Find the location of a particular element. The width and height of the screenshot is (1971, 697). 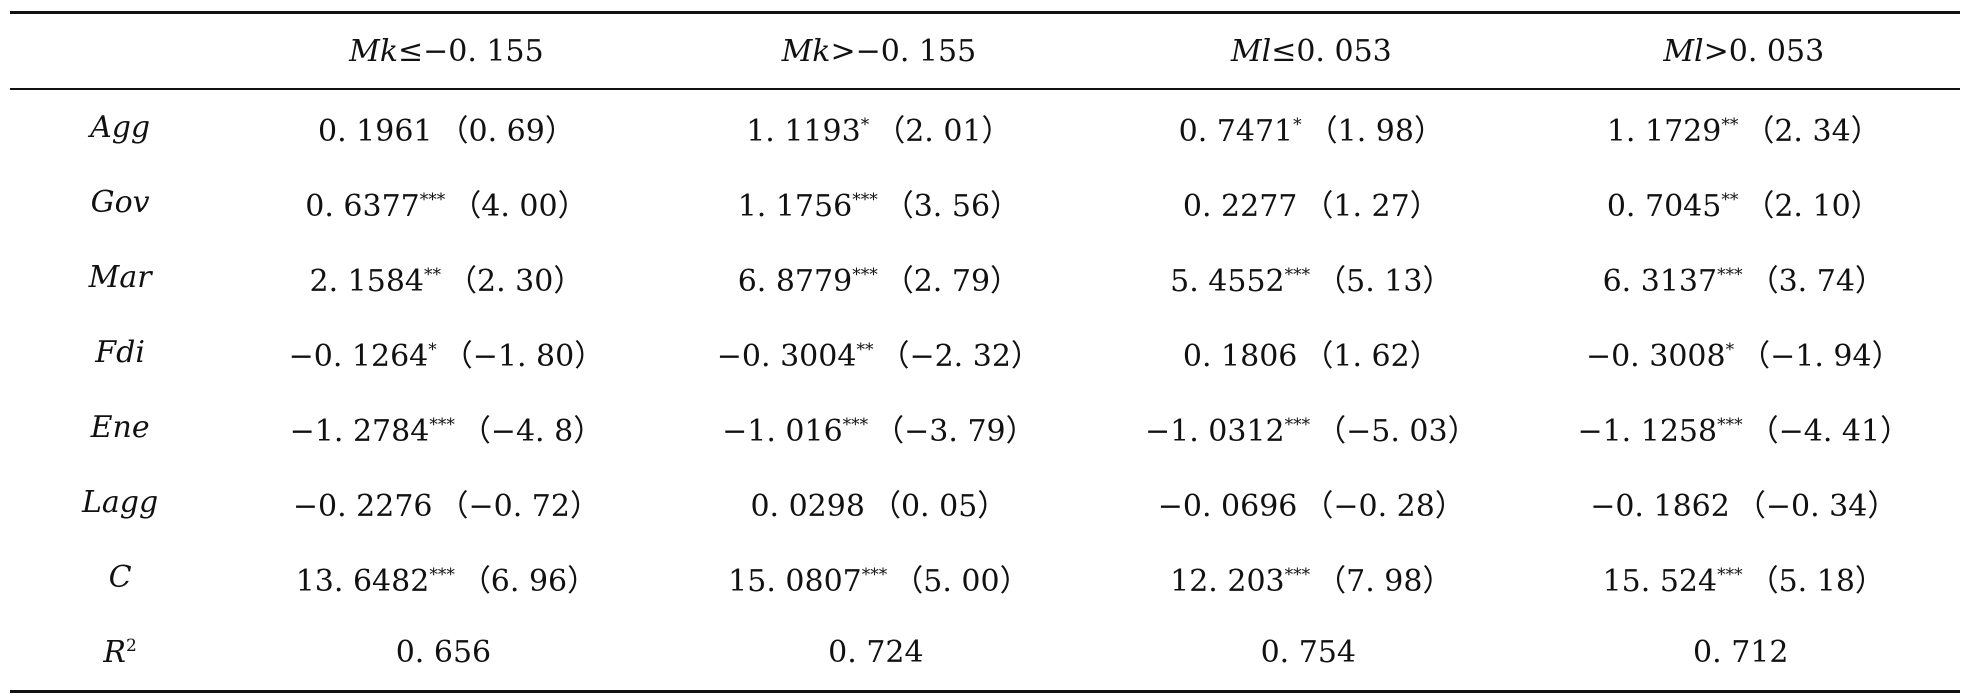

coefficient: 1. 1756 is located at coordinates (795, 206).